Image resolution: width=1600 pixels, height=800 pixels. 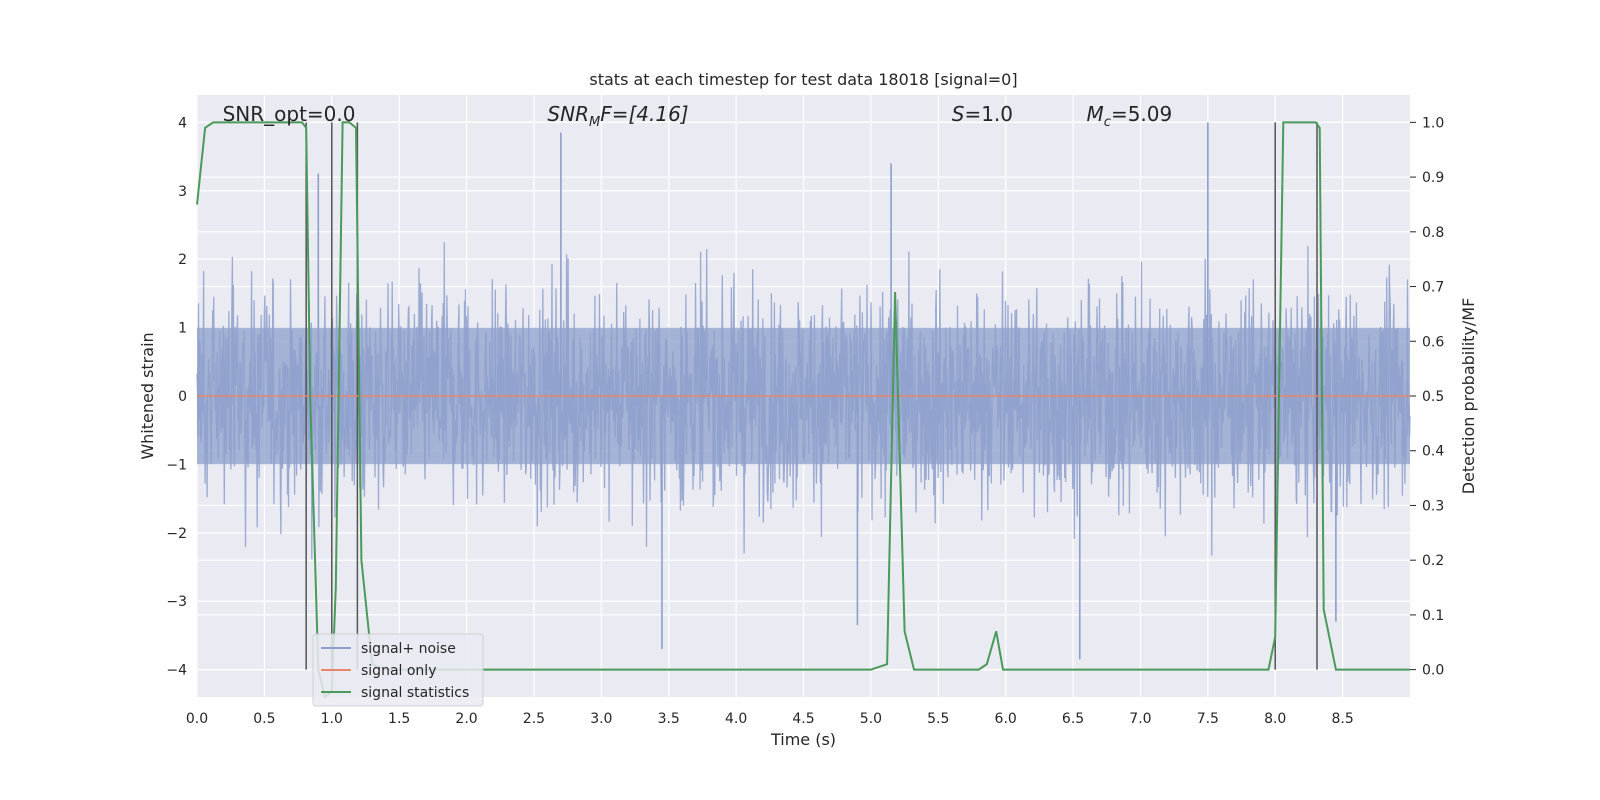 I want to click on x-tick-label: 7.0, so click(x=1140, y=719).